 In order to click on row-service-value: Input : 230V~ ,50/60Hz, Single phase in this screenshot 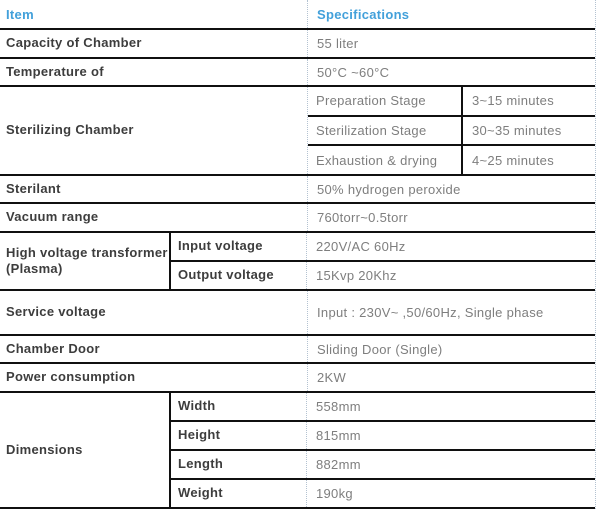, I will do `click(430, 312)`.